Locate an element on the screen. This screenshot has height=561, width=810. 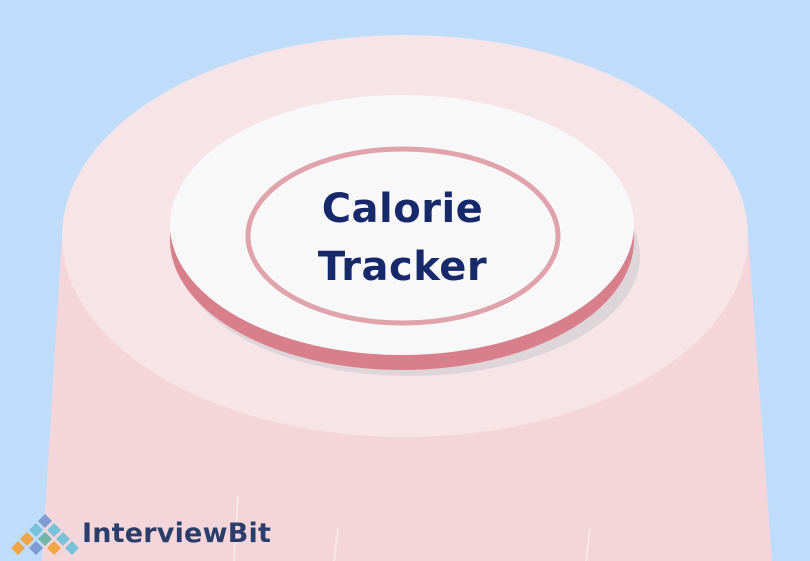
plate-title: Calorie Tracker is located at coordinates (402, 238).